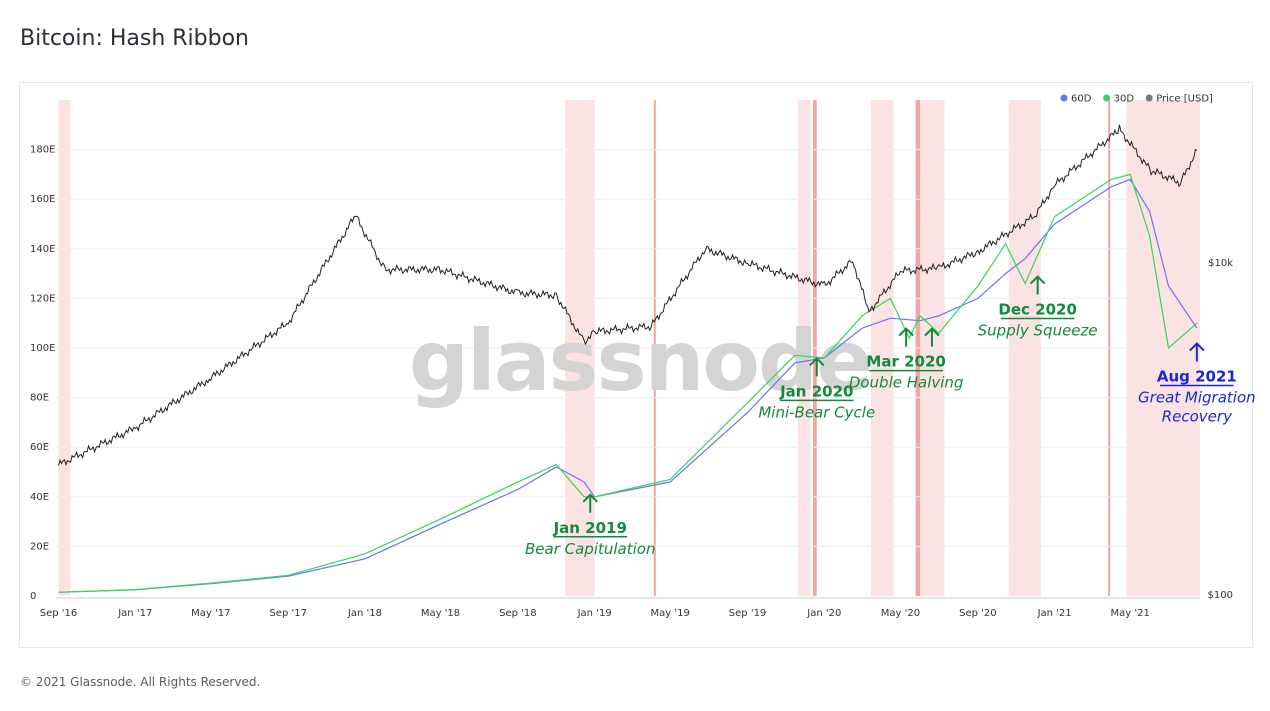  I want to click on x-tick-label: May '19, so click(669, 613).